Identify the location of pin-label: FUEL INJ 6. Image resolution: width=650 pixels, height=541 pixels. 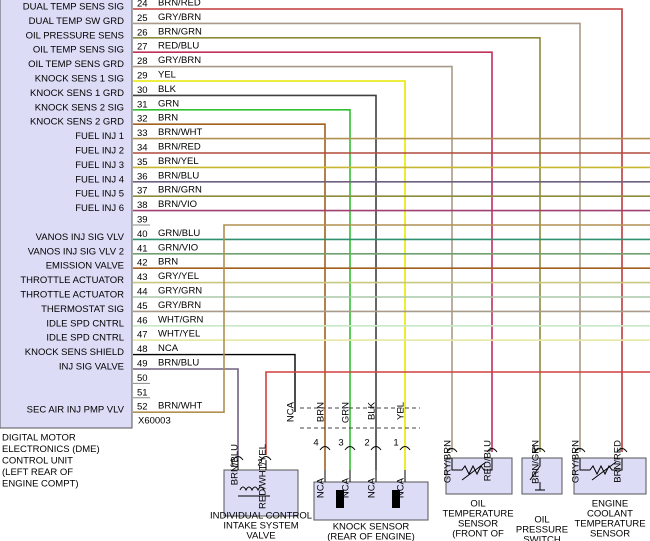
(99, 208).